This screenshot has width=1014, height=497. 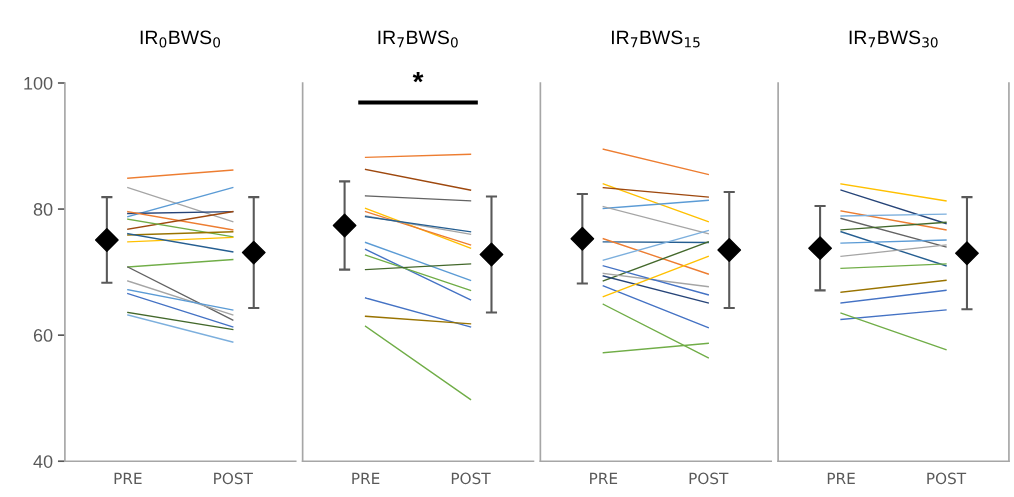 What do you see at coordinates (43, 461) in the screenshot?
I see `y-tick-label: 40` at bounding box center [43, 461].